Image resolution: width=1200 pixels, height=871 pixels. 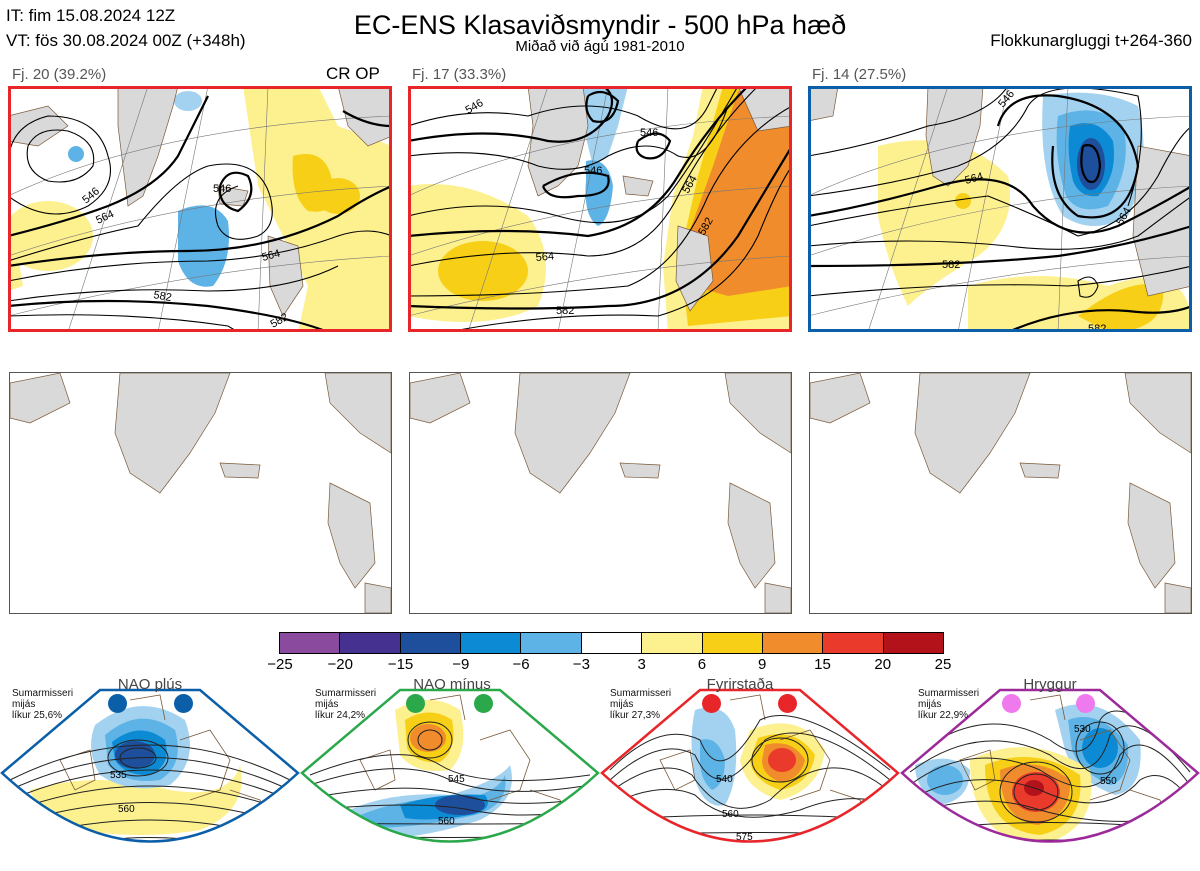 I want to click on contour-label: 540, so click(x=724, y=779).